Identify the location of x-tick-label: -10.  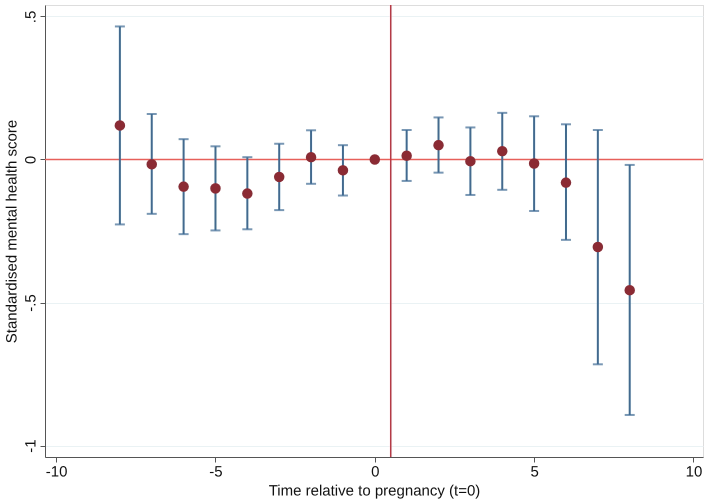
(57, 472).